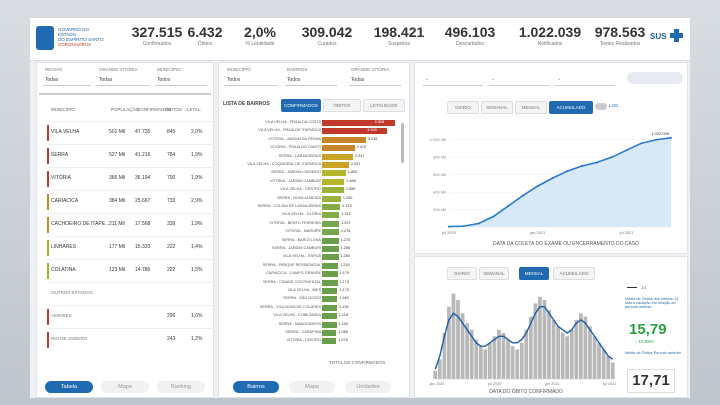  Describe the element at coordinates (309, 215) in the screenshot. I see `bairro-bar-row: VILA VELHA - GLÓRIA 1.312` at that location.